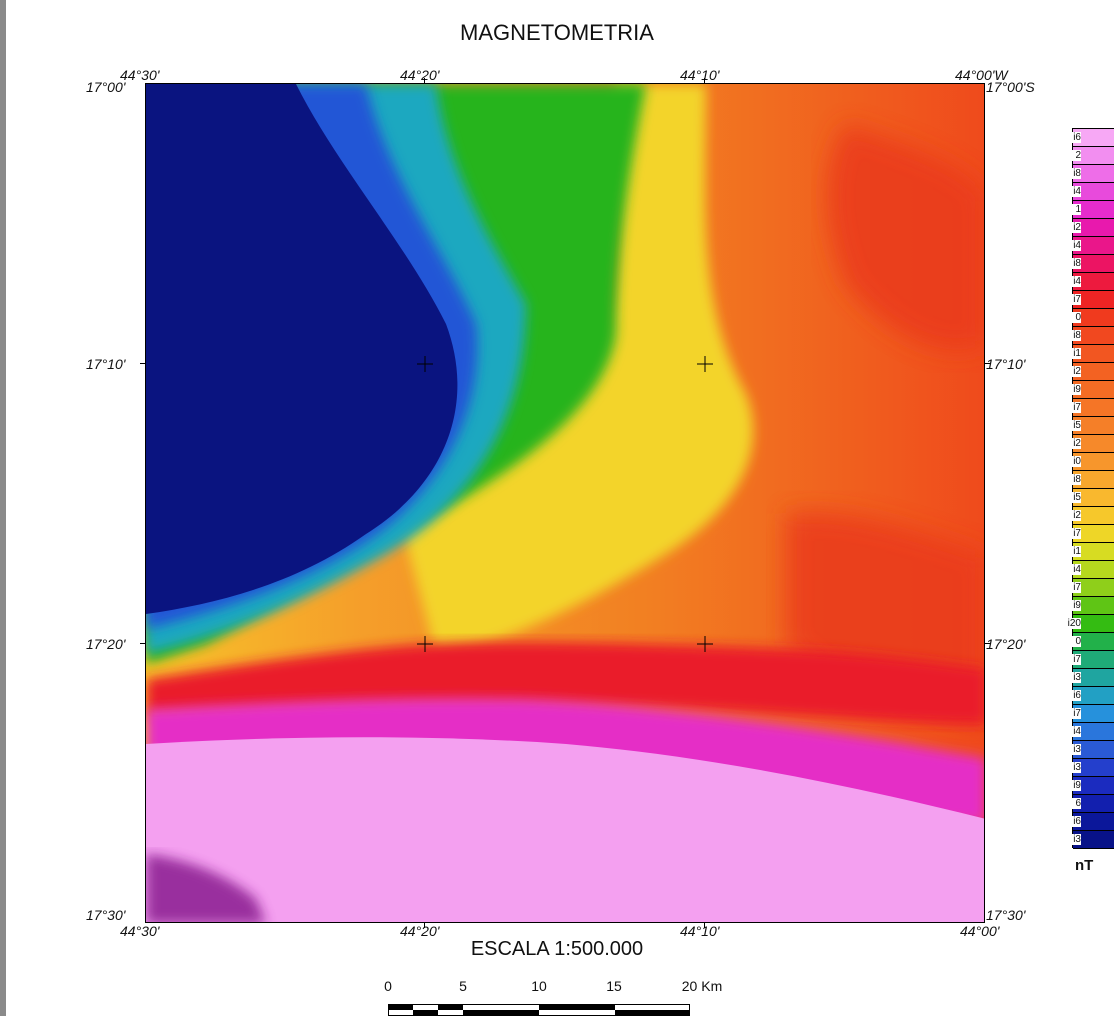  Describe the element at coordinates (1070, 155) in the screenshot. I see `legend-value: 2` at that location.